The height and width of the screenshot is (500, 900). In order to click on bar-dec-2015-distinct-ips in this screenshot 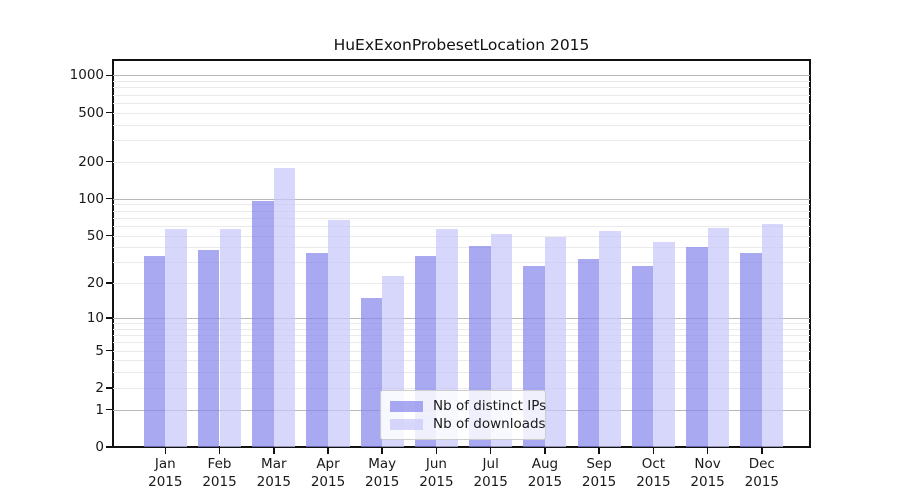, I will do `click(751, 349)`.